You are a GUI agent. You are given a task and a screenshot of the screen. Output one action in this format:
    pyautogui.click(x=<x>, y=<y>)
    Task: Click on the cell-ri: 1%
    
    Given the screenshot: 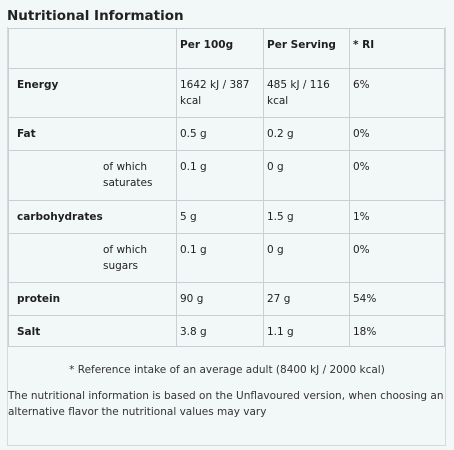 What is the action you would take?
    pyautogui.click(x=361, y=217)
    